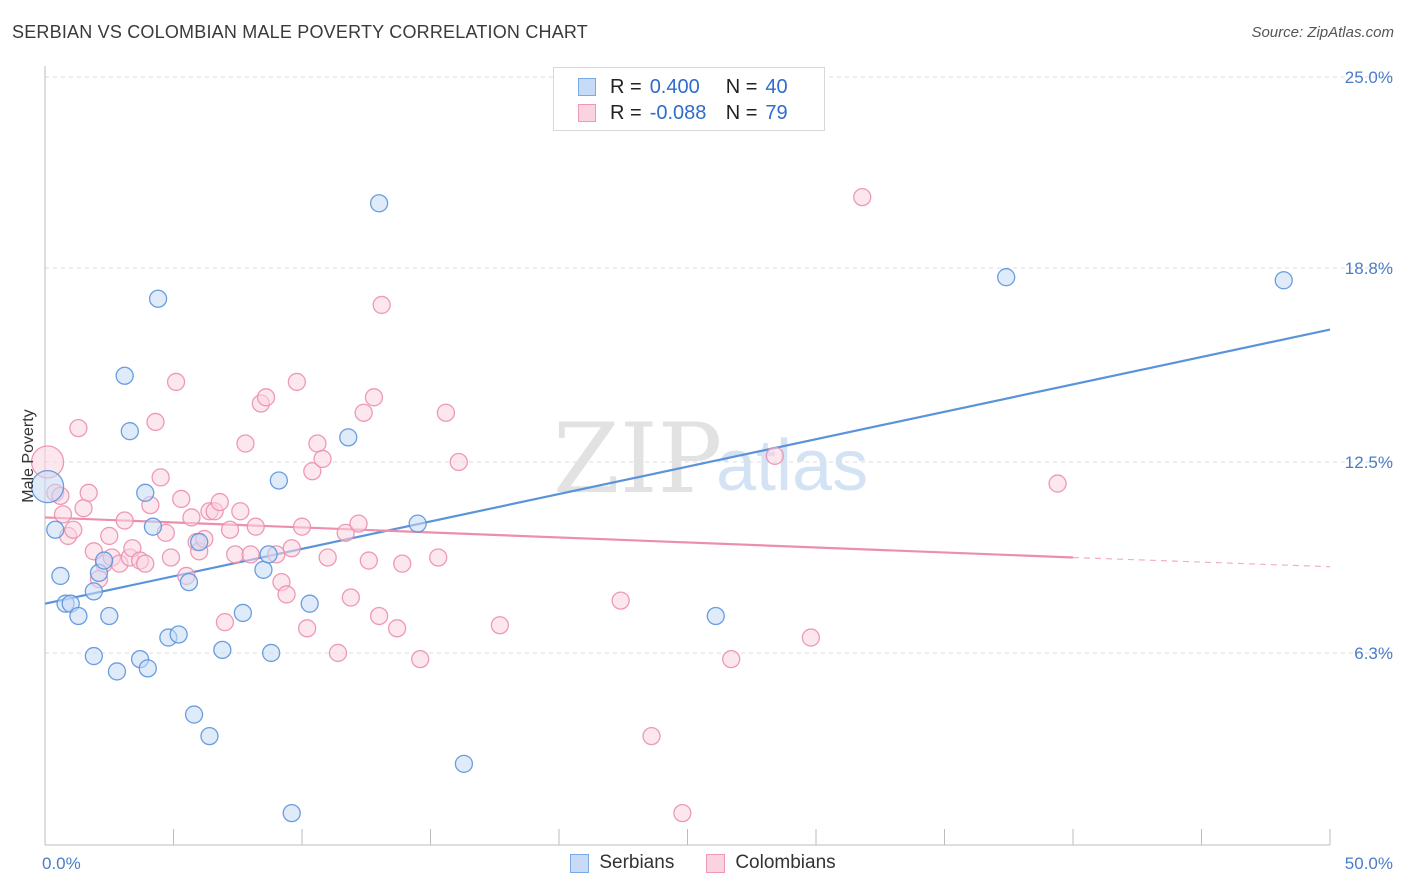 This screenshot has height=892, width=1406. I want to click on y-tick-label: 6.3%, so click(1373, 653).